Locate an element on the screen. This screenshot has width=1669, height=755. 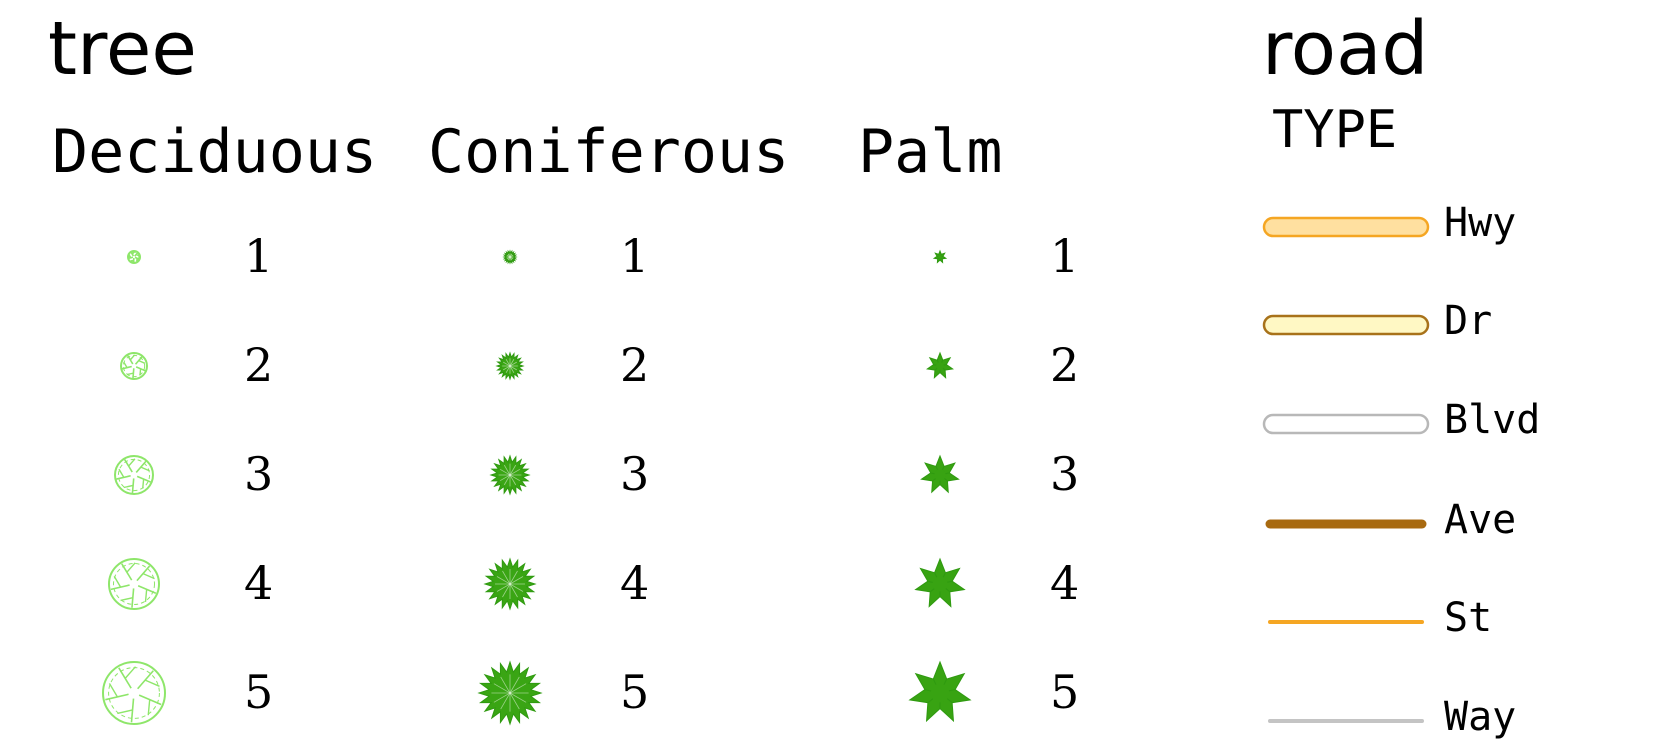
palm-class-label-4: 4 is located at coordinates (1065, 583).